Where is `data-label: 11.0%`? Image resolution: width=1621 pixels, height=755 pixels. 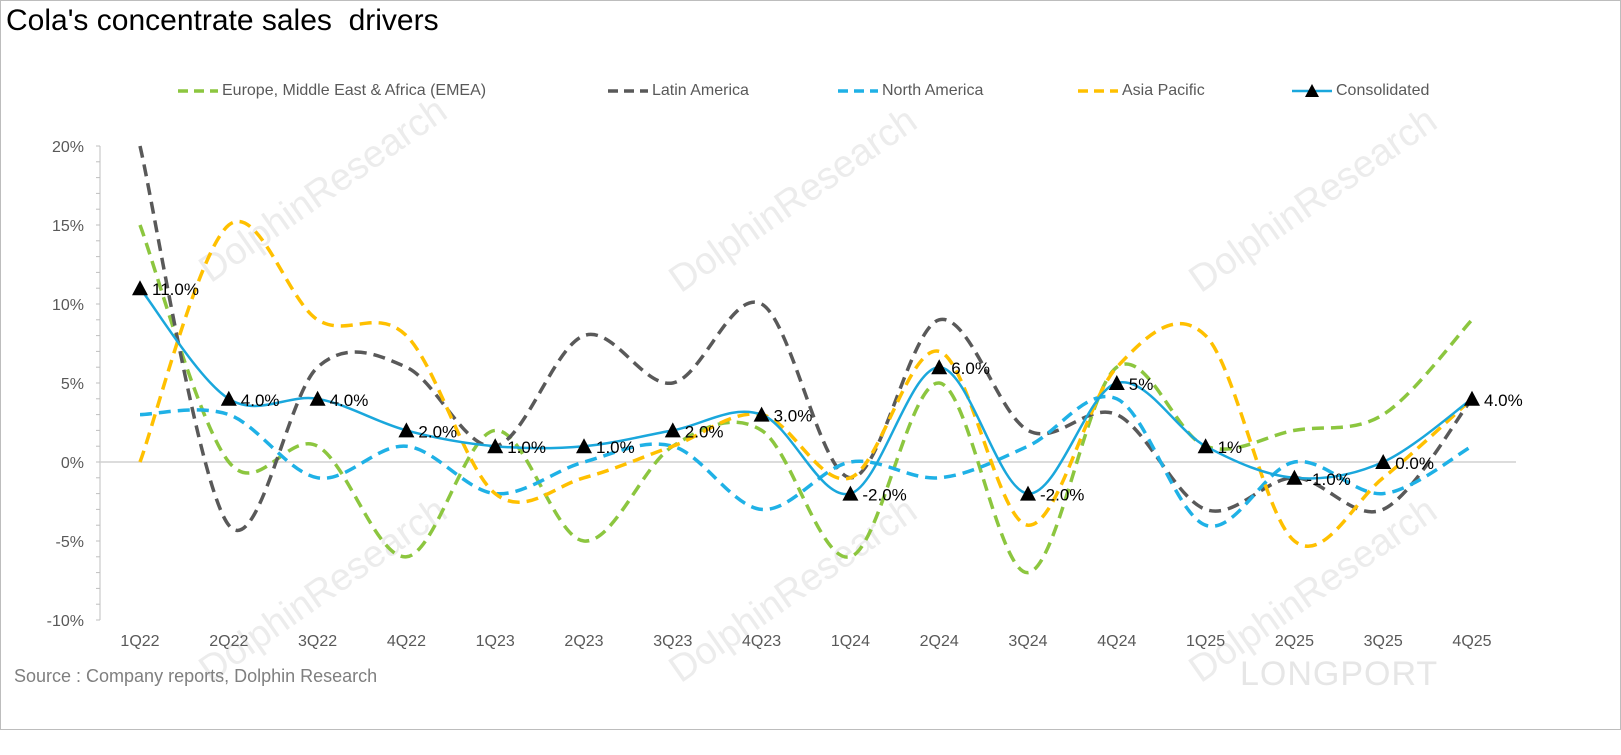
data-label: 11.0% is located at coordinates (175, 289).